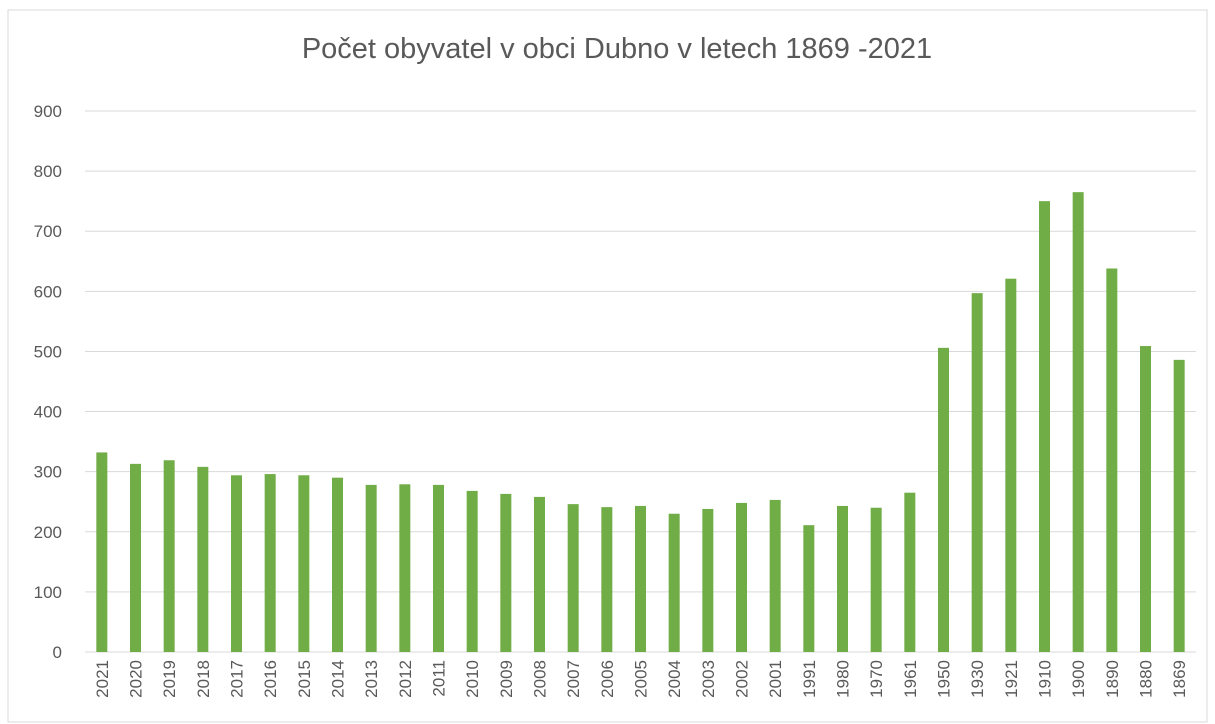  Describe the element at coordinates (48, 291) in the screenshot. I see `y-tick-label: 600` at that location.